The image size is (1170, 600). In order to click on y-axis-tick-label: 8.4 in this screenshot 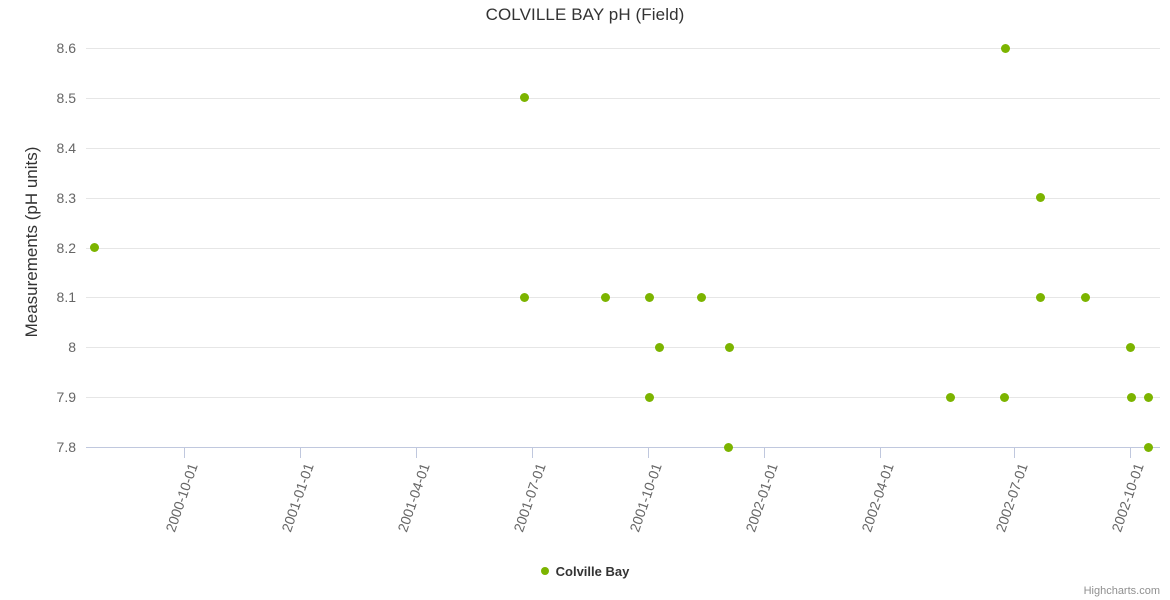, I will do `click(66, 147)`.